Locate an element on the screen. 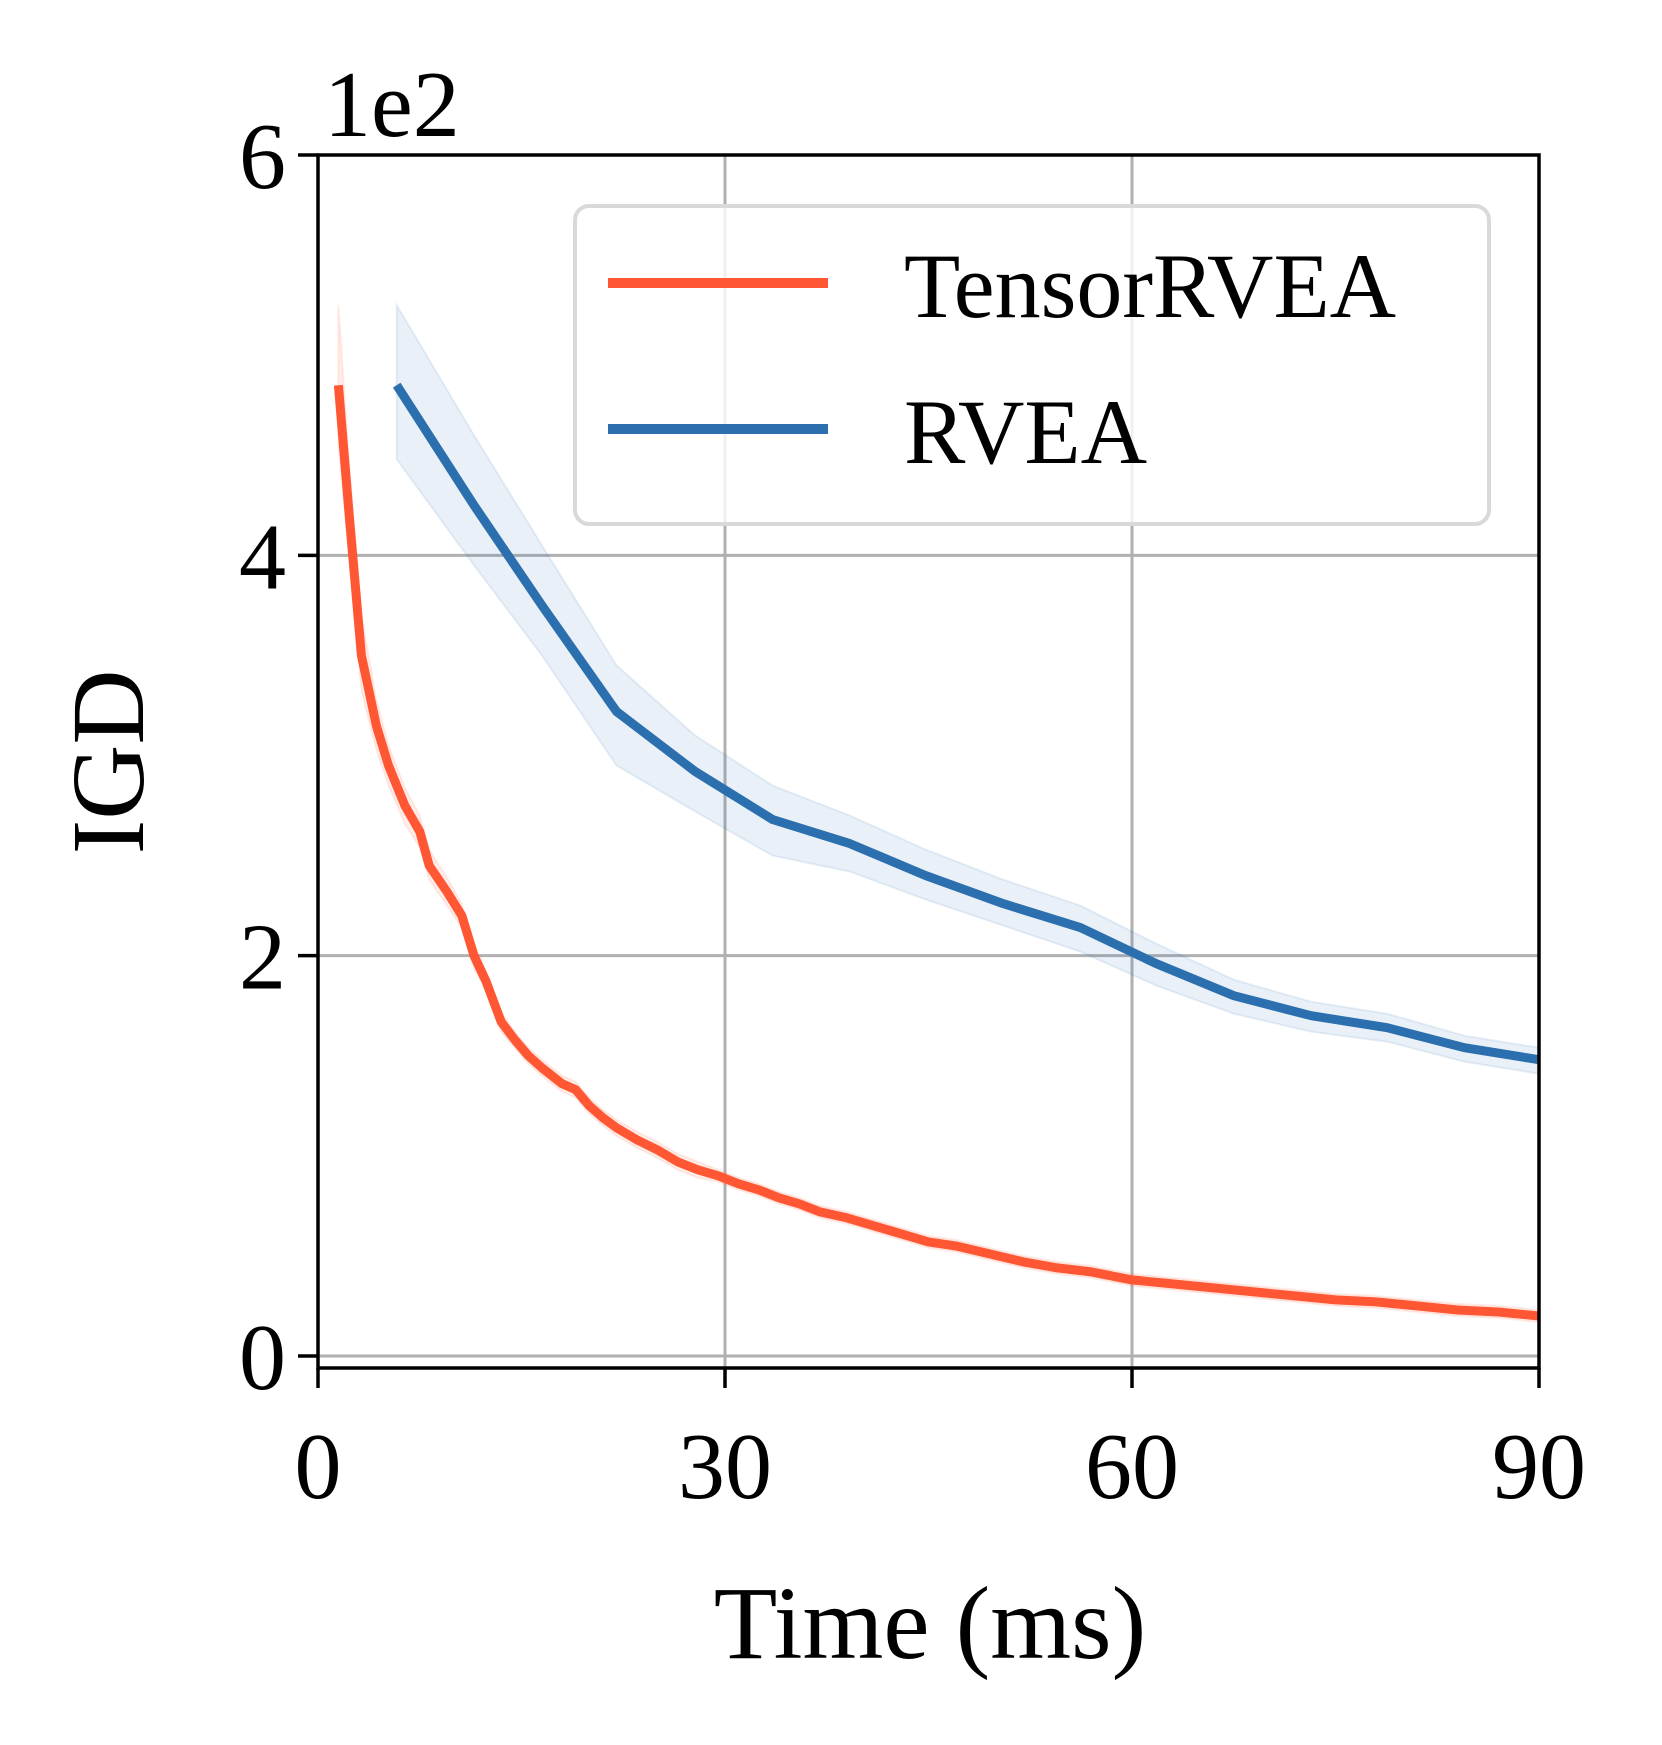  legend: TensorRVEA RVEA is located at coordinates (1032, 365).